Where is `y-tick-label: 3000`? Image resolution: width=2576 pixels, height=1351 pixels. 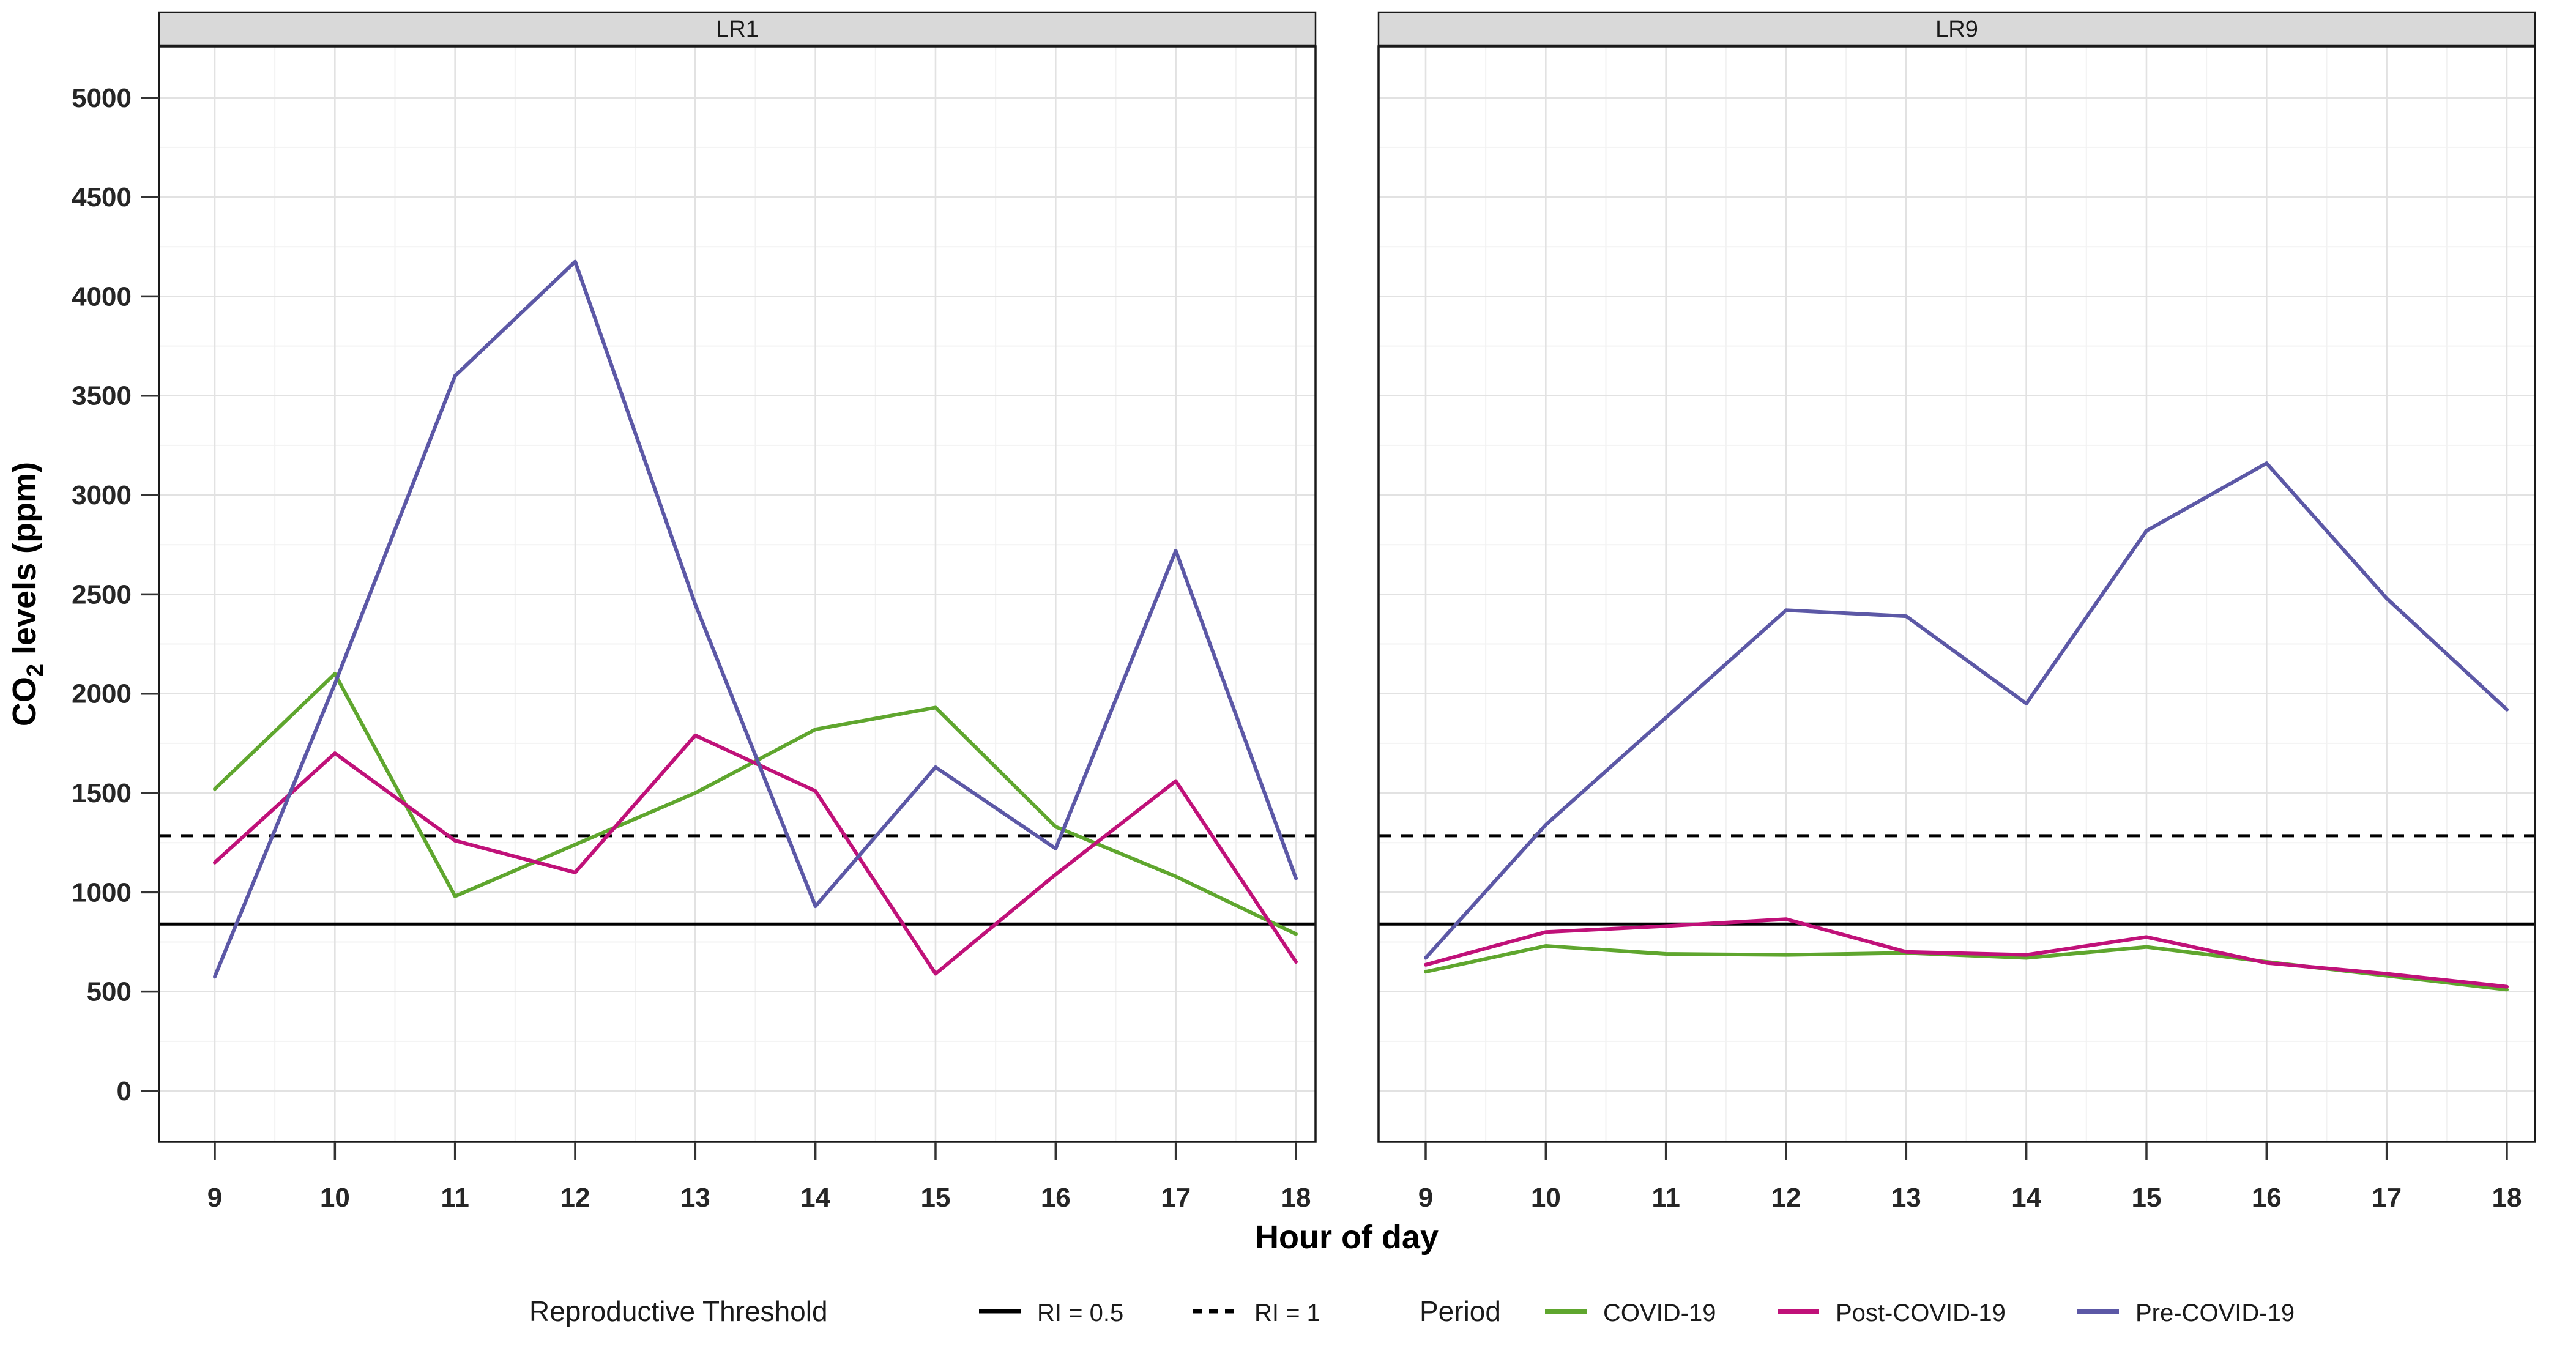
y-tick-label: 3000 is located at coordinates (102, 495).